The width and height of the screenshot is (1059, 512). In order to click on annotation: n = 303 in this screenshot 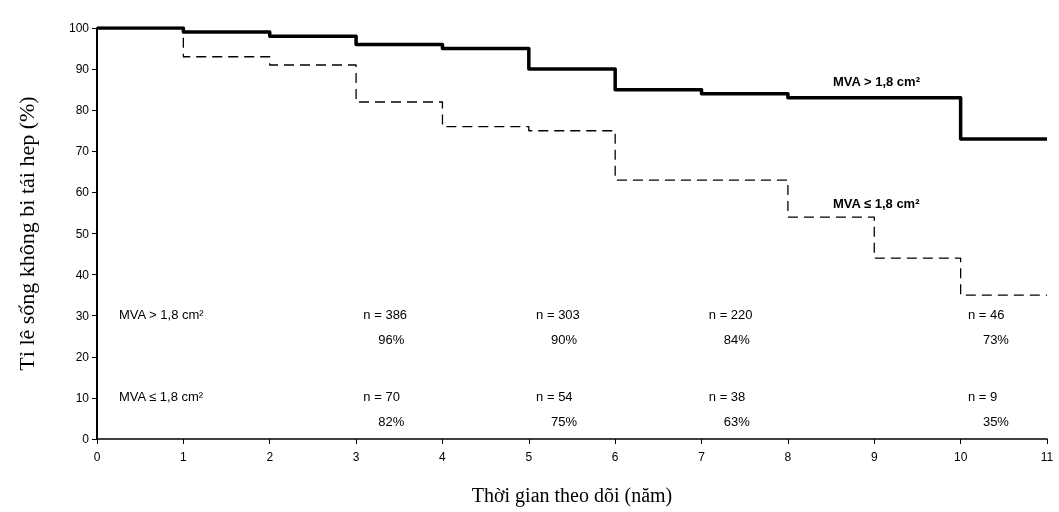, I will do `click(558, 314)`.